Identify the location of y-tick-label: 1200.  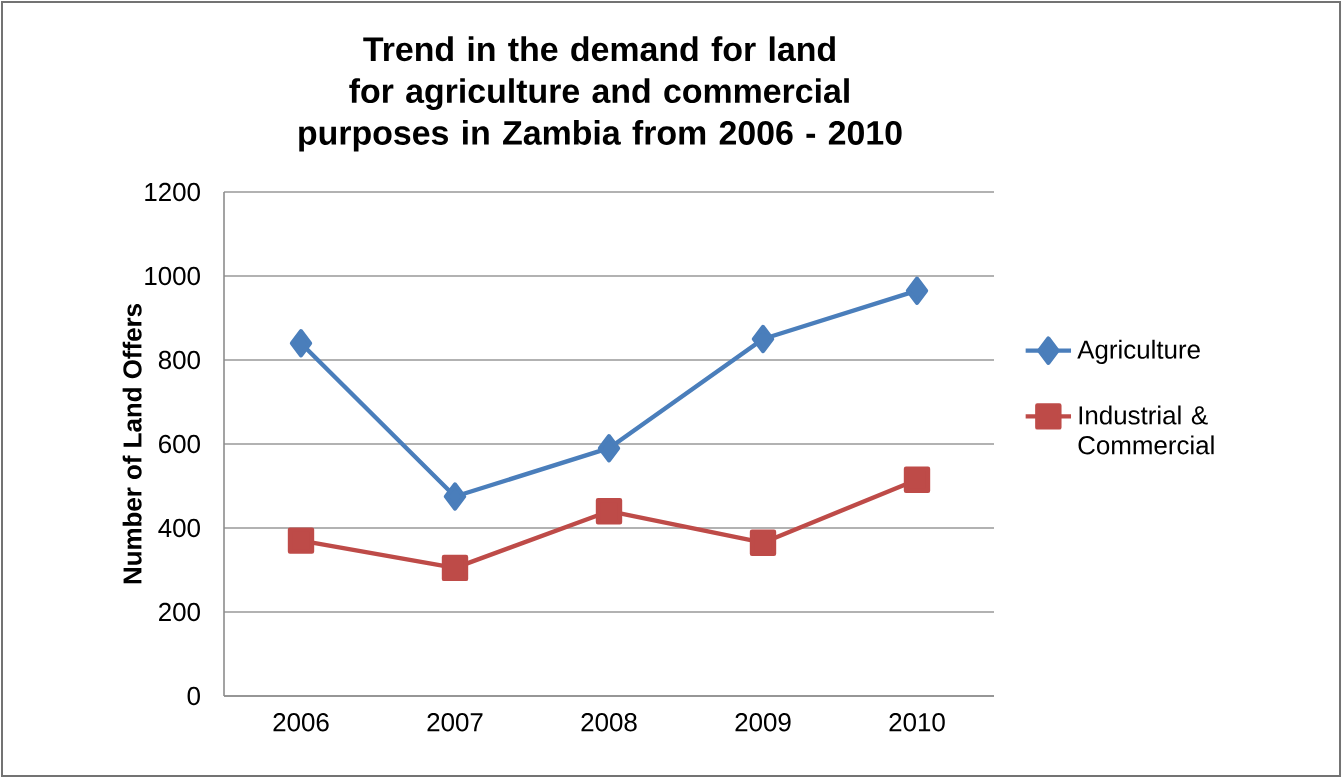
(172, 192).